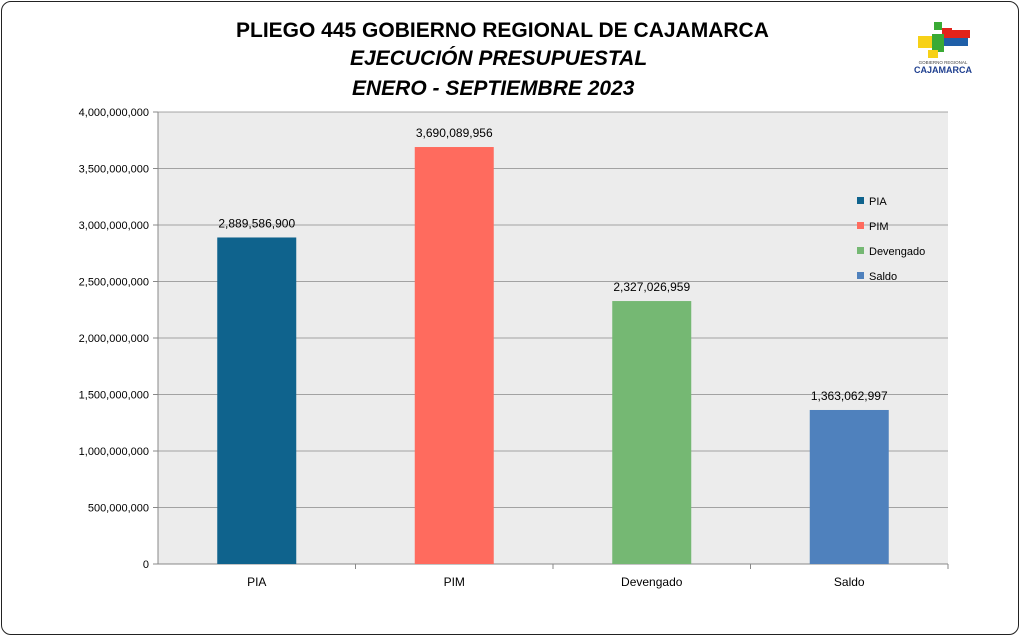  What do you see at coordinates (114, 396) in the screenshot?
I see `y-tick-label: 1,500,000,000` at bounding box center [114, 396].